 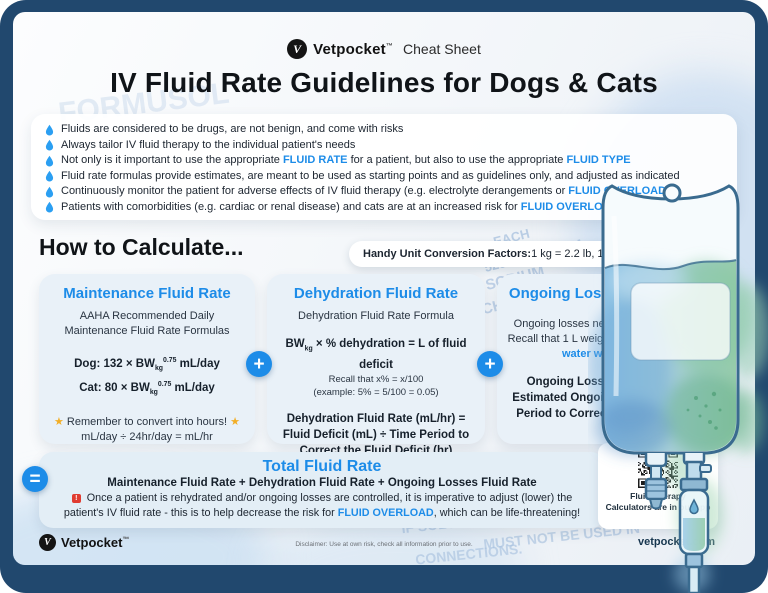 What do you see at coordinates (84, 542) in the screenshot?
I see `footer-brand: V Vetpocket™` at bounding box center [84, 542].